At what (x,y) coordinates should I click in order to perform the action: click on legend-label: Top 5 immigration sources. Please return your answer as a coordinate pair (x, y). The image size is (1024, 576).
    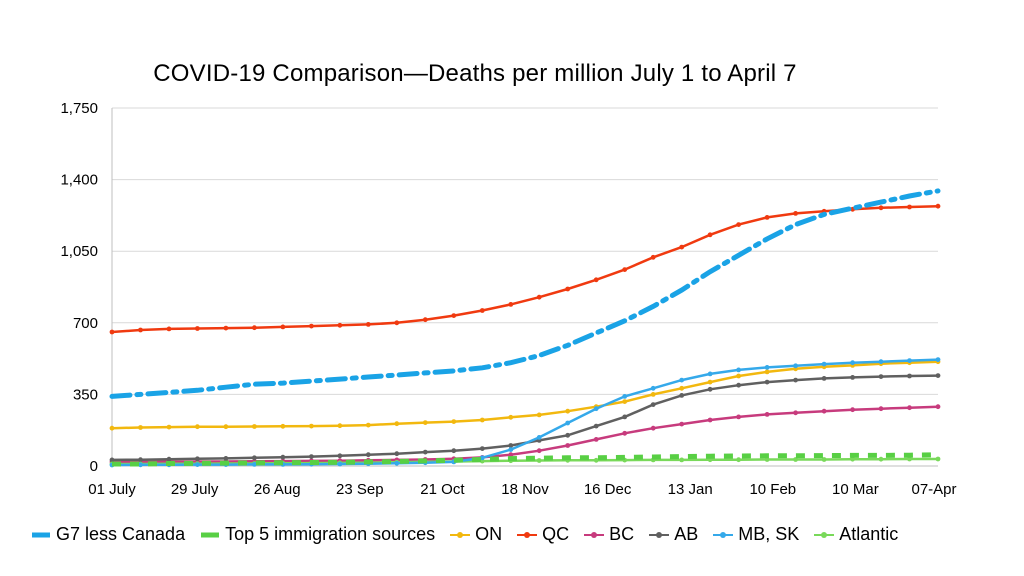
    Looking at the image, I should click on (330, 534).